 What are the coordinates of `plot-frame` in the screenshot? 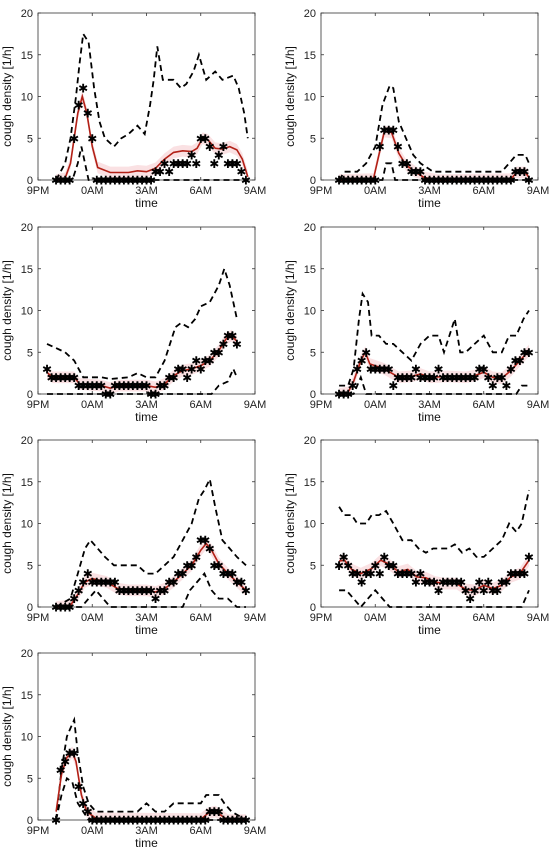 It's located at (429, 96).